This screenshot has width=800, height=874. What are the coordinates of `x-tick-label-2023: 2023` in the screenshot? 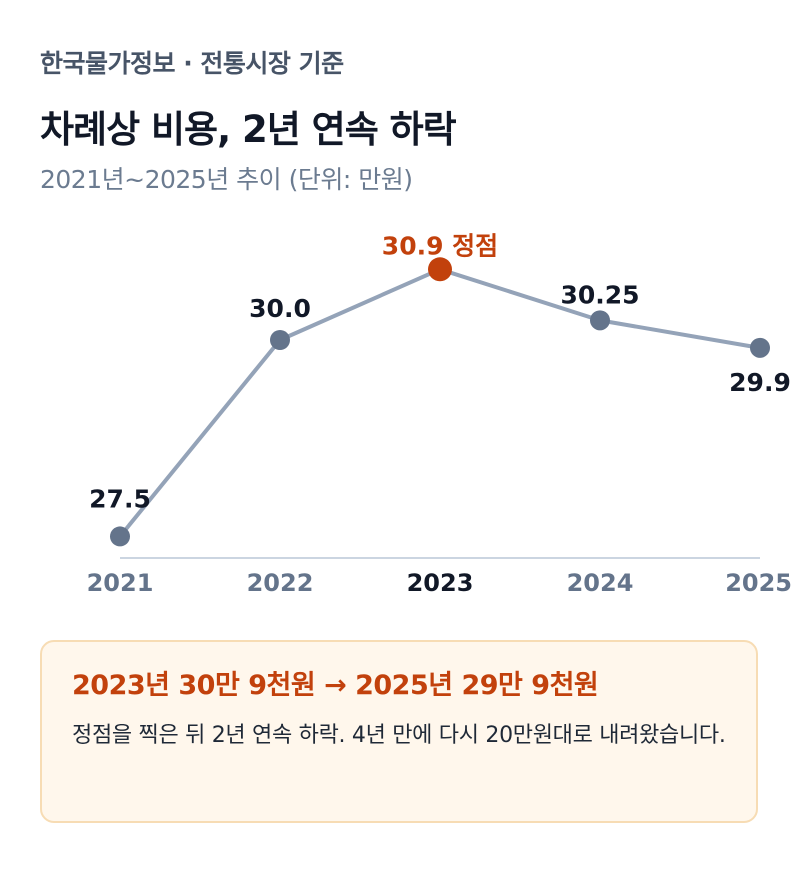 It's located at (440, 583).